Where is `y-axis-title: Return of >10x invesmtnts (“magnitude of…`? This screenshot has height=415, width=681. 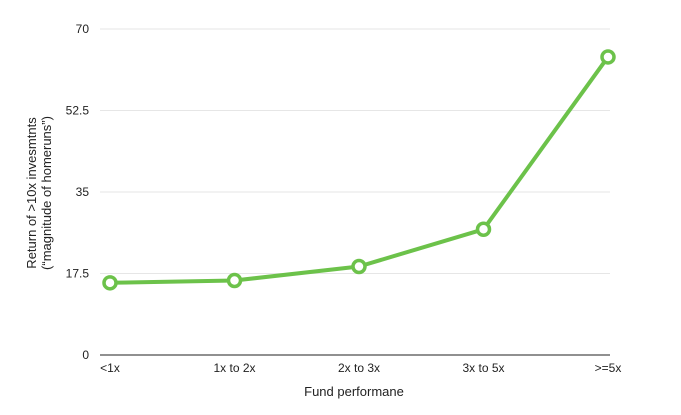
y-axis-title: Return of >10x invesmtnts (“magnitude of… is located at coordinates (39, 193).